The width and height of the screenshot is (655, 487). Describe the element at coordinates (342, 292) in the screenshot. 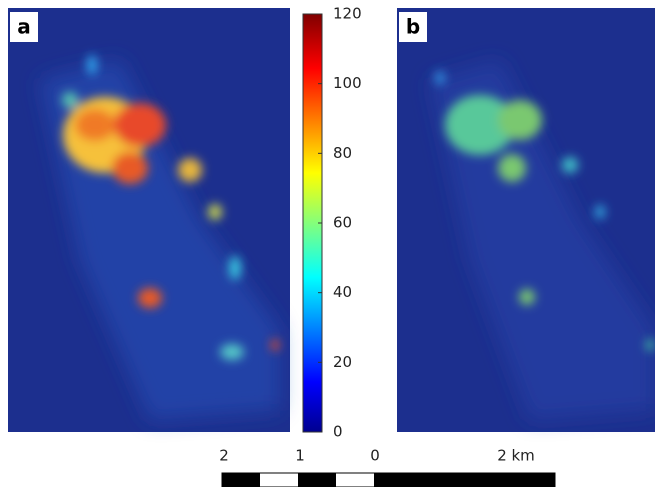

I see `colorbar-tick-label: 40` at that location.